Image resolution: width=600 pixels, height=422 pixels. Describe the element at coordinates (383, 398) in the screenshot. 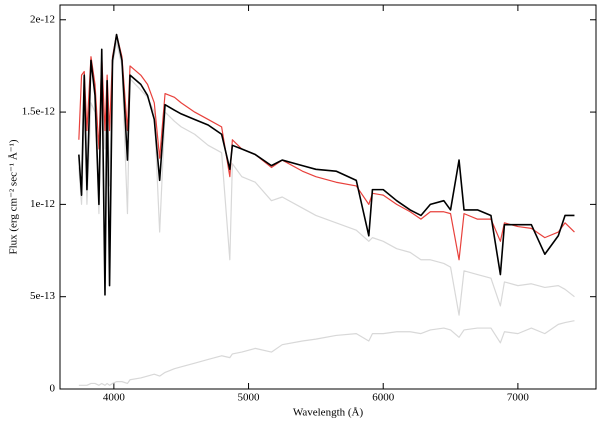

I see `x-tick-label: 6000` at that location.